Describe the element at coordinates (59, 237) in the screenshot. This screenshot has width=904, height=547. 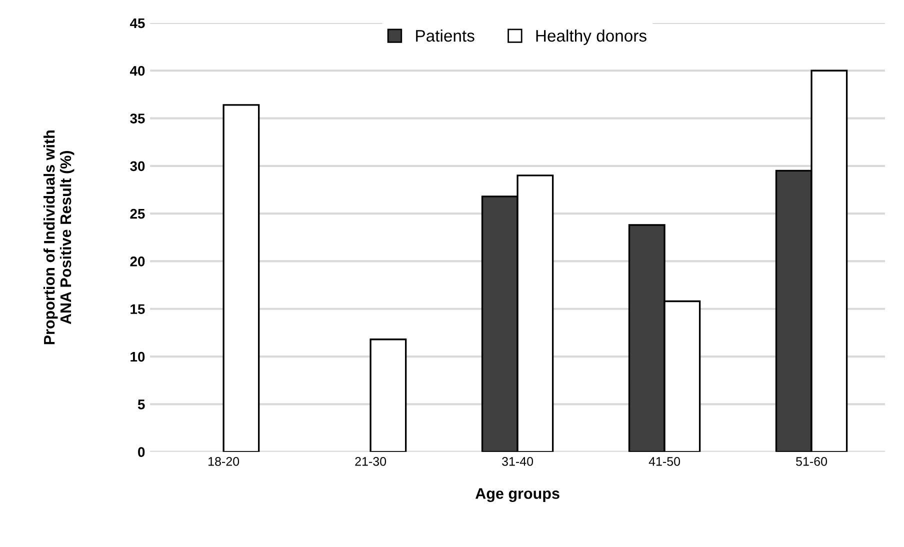
I see `y-axis-title: Proportion of Individuals with ANA Positive Result (%)` at that location.